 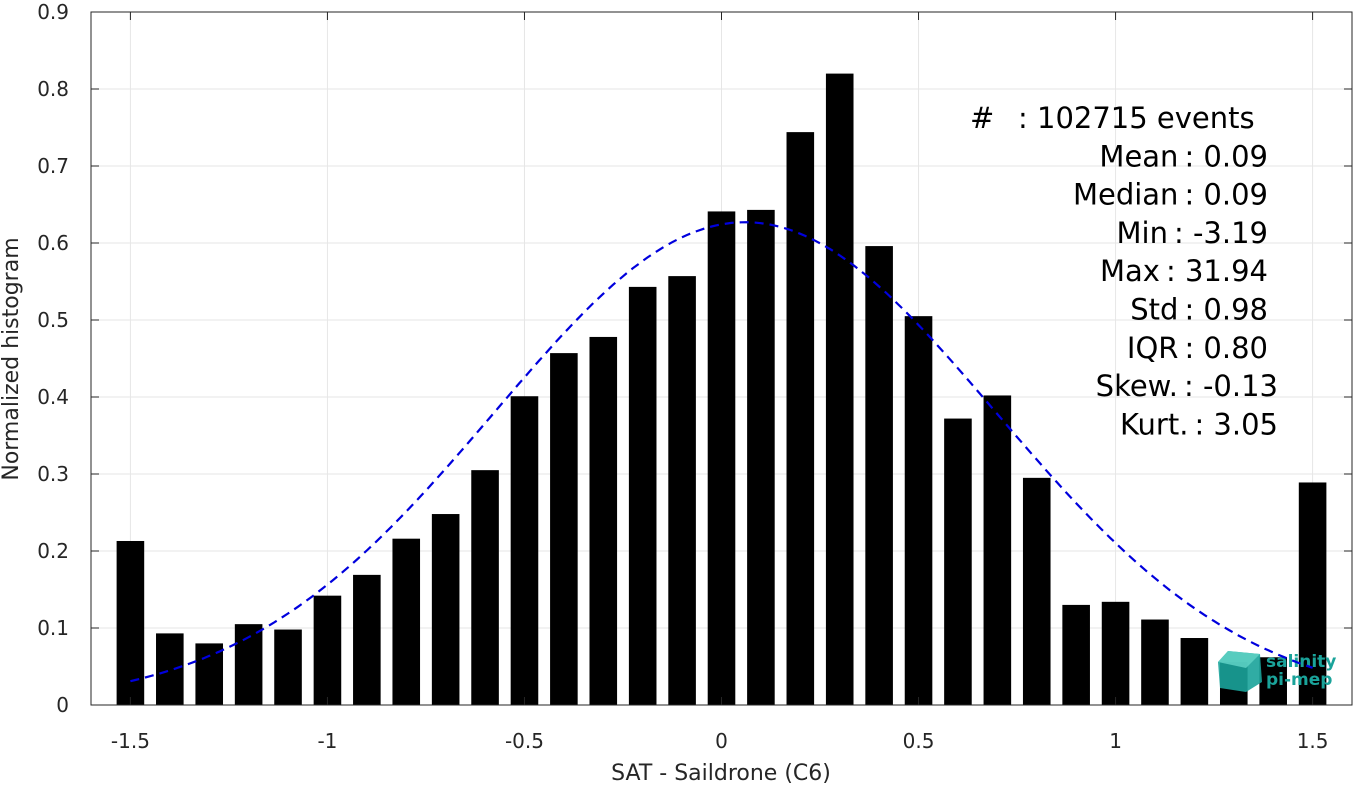 What do you see at coordinates (1236, 424) in the screenshot?
I see `stat-value: : 3.05` at bounding box center [1236, 424].